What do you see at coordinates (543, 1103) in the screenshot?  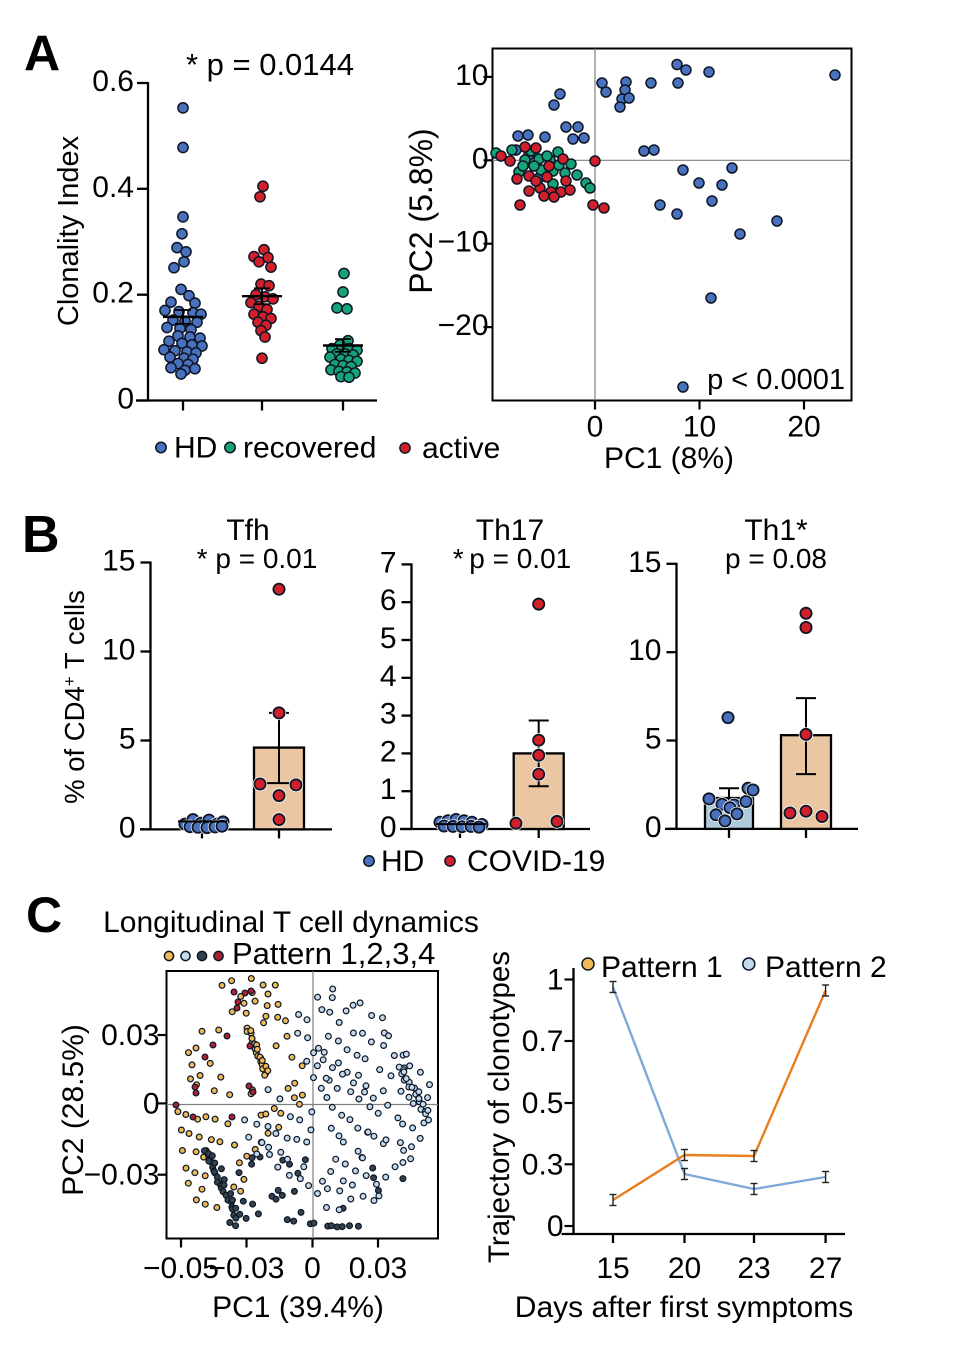 I see `svg-text: 0.5` at bounding box center [543, 1103].